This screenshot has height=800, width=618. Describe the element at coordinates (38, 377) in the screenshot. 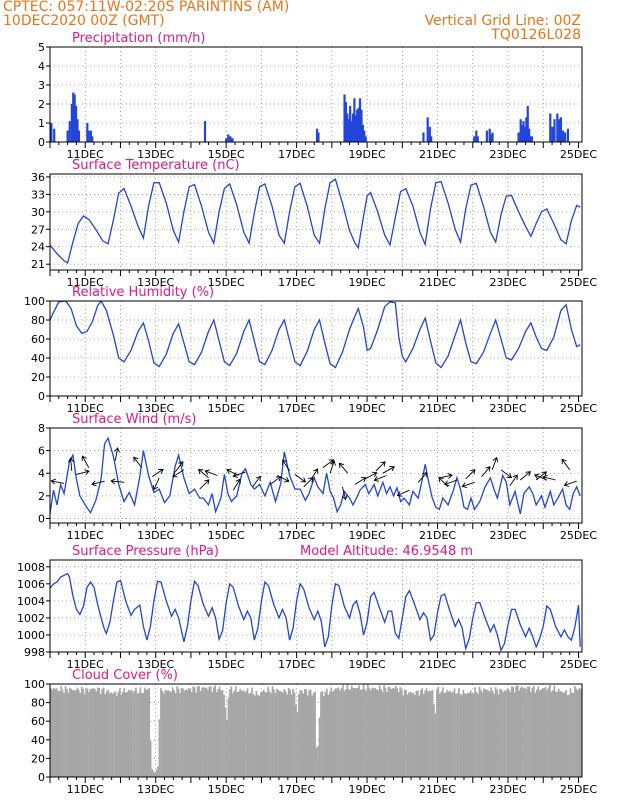

I see `y-tick-label: 20` at that location.